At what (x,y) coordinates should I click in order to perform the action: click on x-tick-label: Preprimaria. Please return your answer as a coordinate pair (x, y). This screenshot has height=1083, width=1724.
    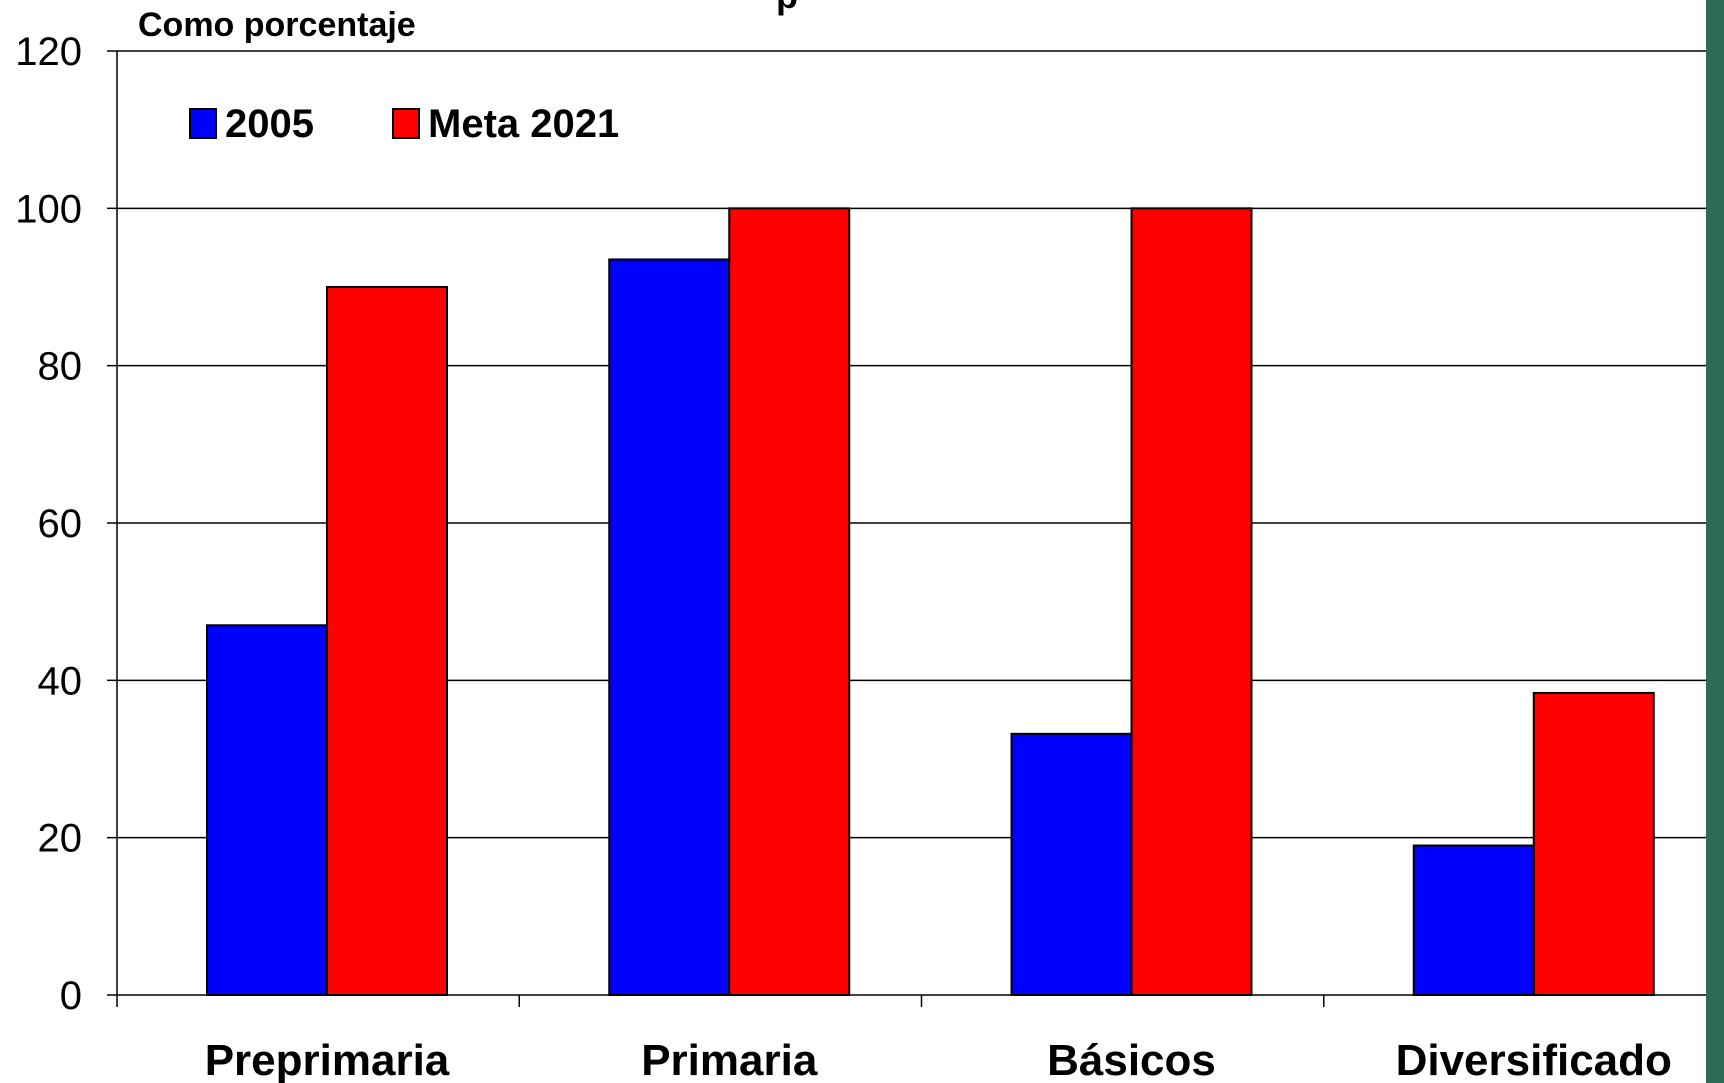
    Looking at the image, I should click on (327, 1059).